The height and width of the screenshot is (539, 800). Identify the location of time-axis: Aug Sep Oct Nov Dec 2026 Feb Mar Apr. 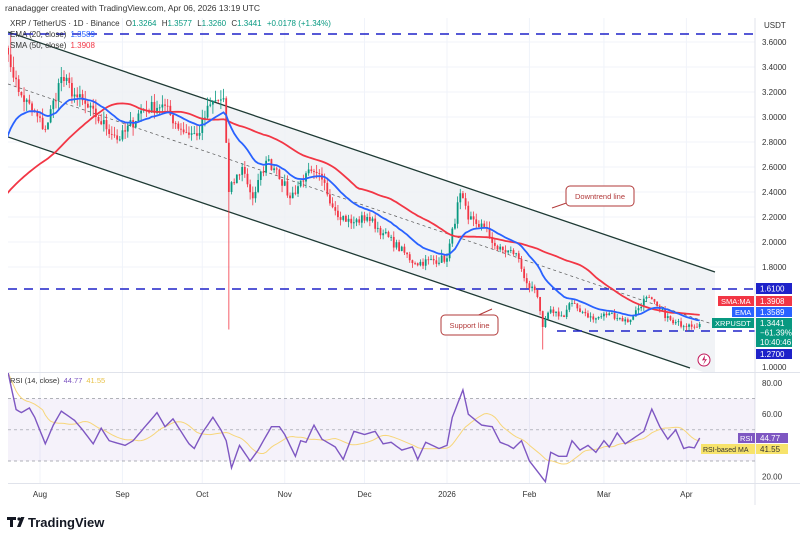
(363, 494).